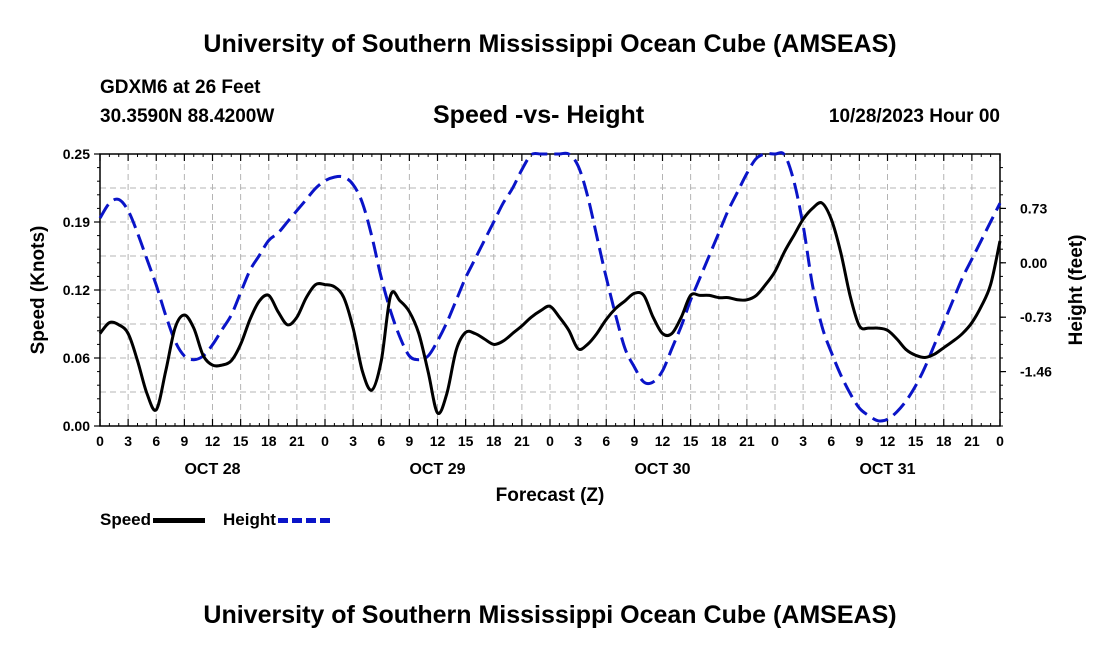 The width and height of the screenshot is (1100, 650). Describe the element at coordinates (76, 426) in the screenshot. I see `y-tick-label: 0.00` at that location.